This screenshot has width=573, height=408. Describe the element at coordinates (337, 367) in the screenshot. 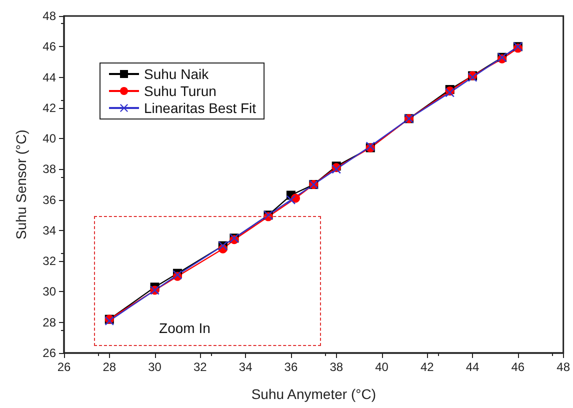

I see `x-tick-label: 38` at that location.